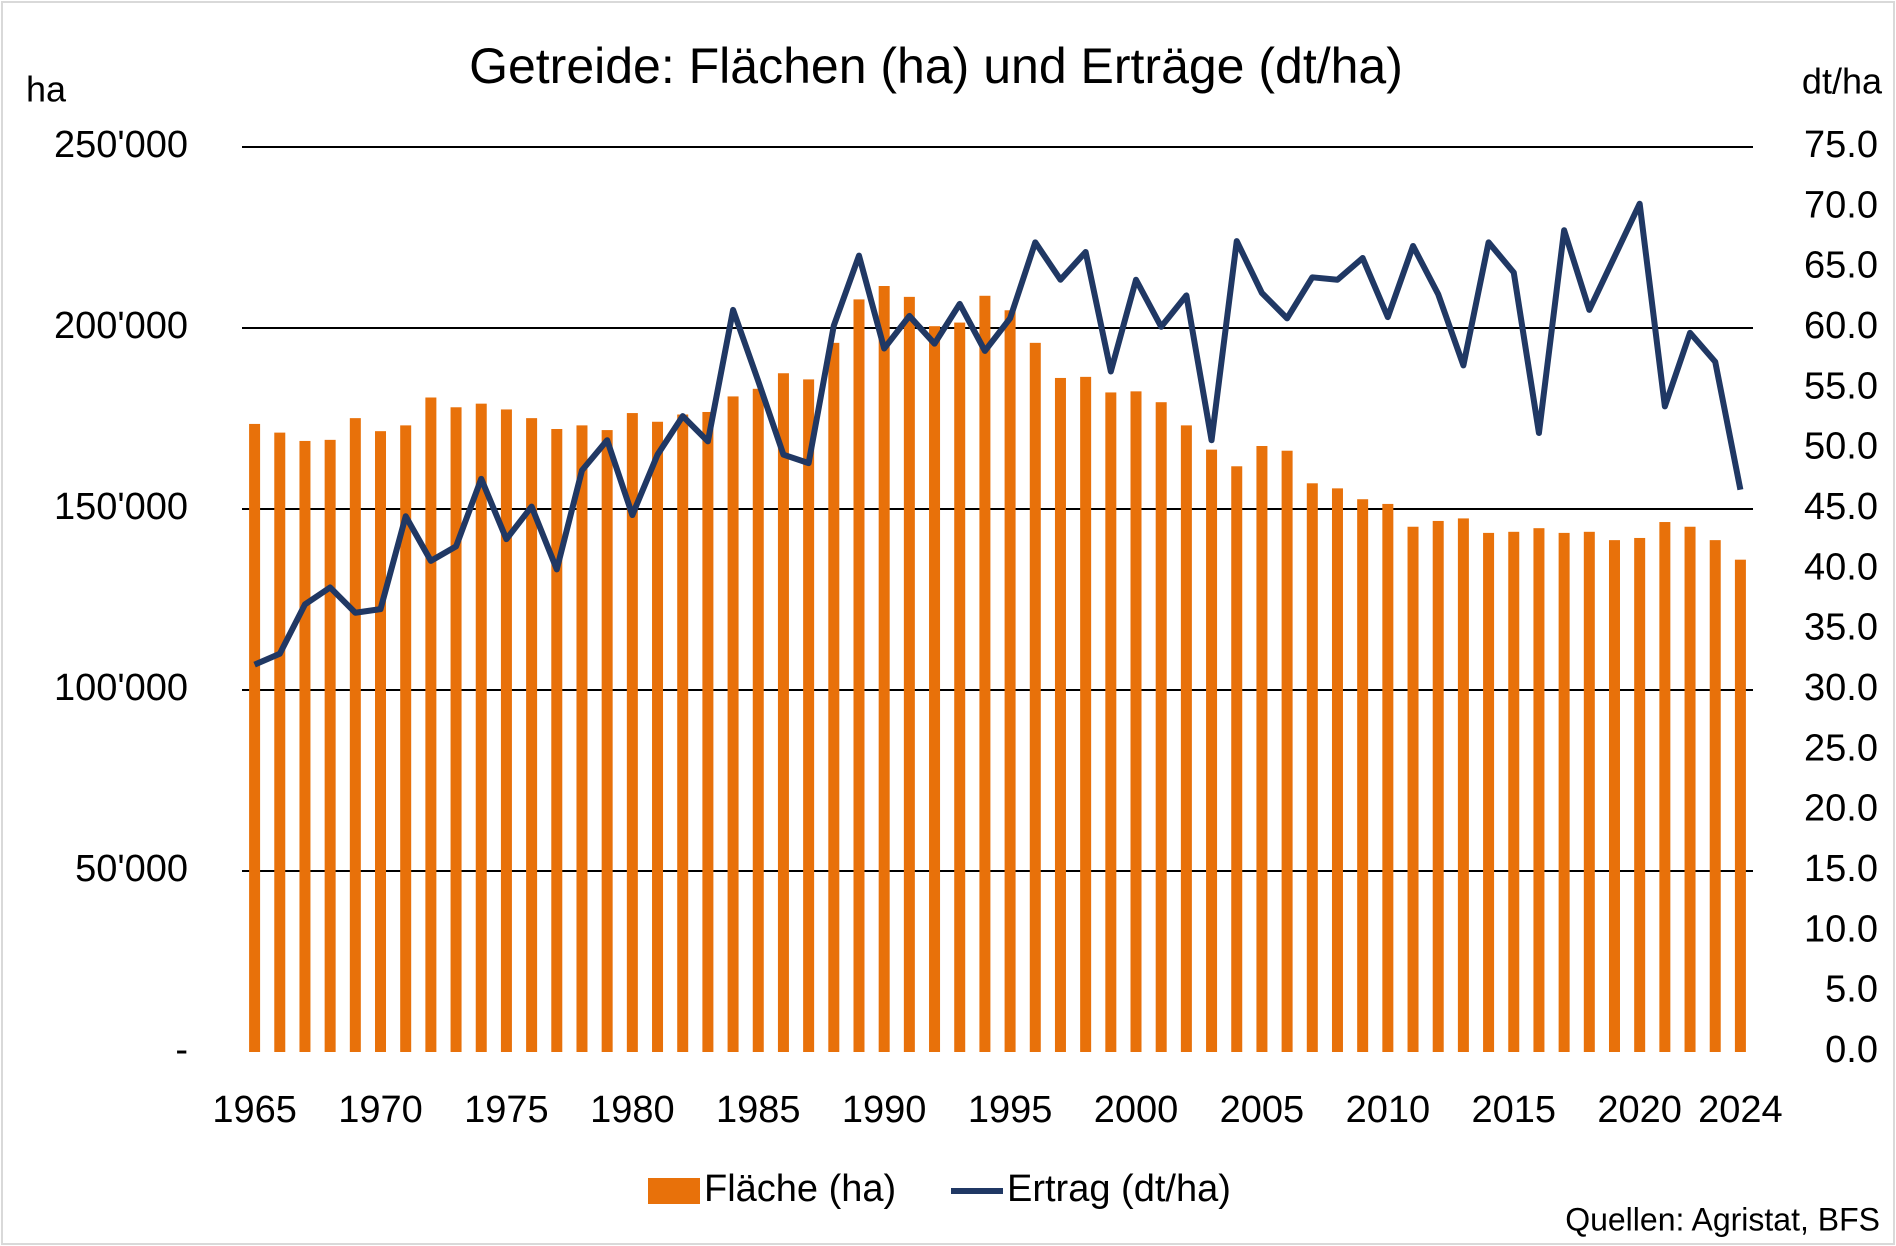 This screenshot has height=1246, width=1896. What do you see at coordinates (1119, 1189) in the screenshot?
I see `legend-label: Ertrag (dt/ha)` at bounding box center [1119, 1189].